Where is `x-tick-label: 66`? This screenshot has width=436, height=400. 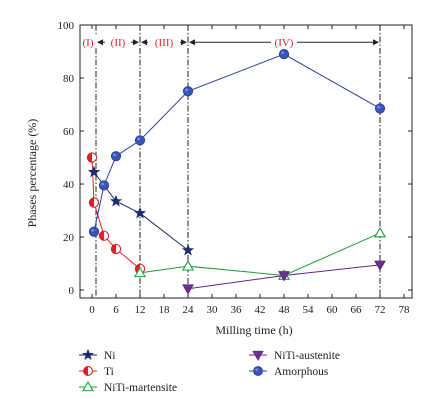
x-tick-label: 66 is located at coordinates (357, 310).